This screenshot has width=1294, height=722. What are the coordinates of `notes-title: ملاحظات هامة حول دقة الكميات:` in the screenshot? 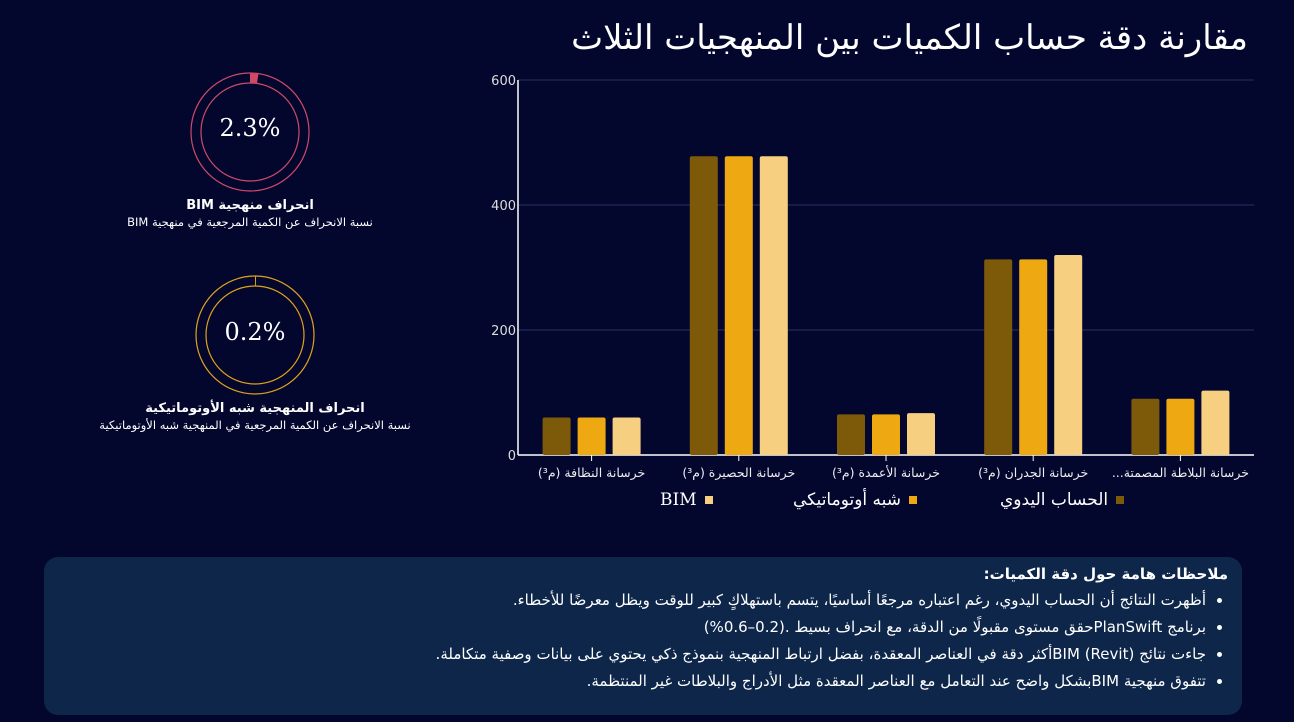 It's located at (1105, 574).